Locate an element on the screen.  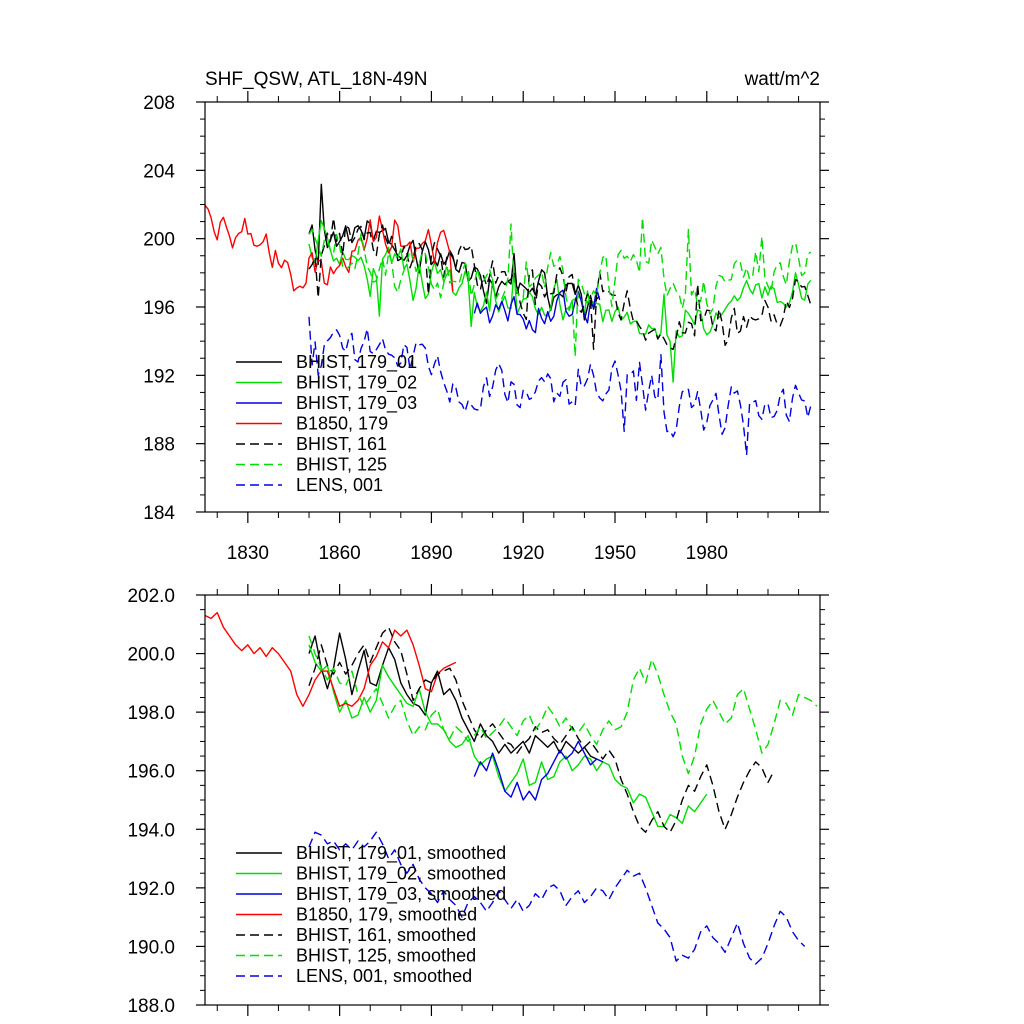
y-tick-label: 188.0 is located at coordinates (151, 1006).